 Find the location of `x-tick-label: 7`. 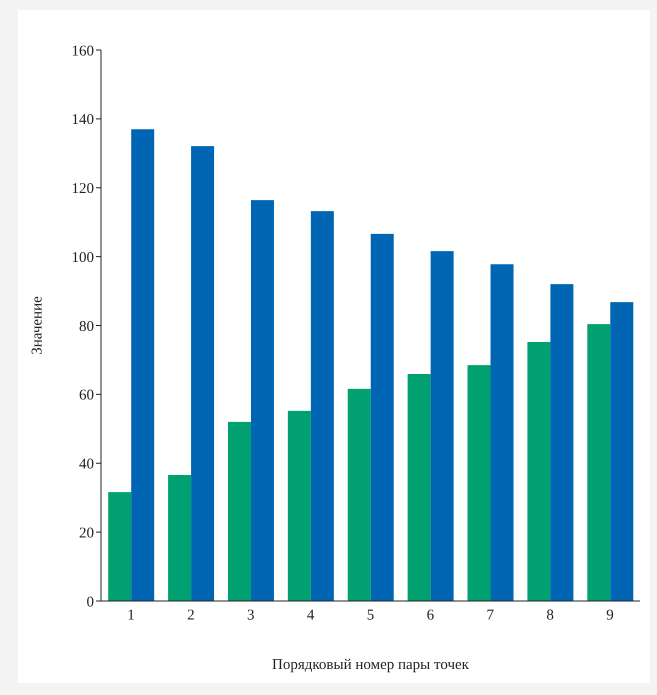

x-tick-label: 7 is located at coordinates (490, 616).